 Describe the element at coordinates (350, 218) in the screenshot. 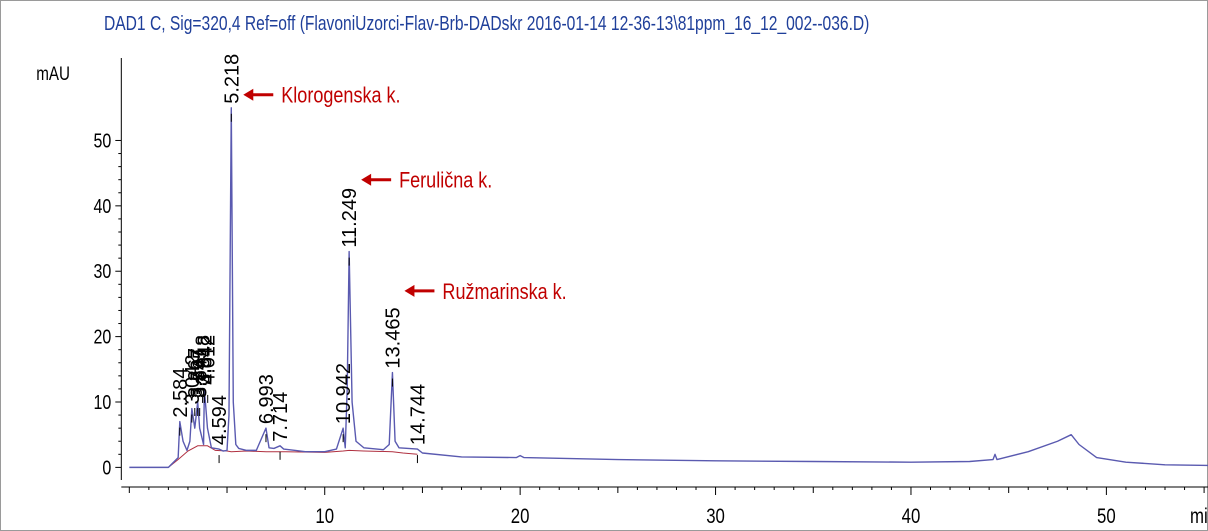

I see `peak-label: 11.249` at that location.